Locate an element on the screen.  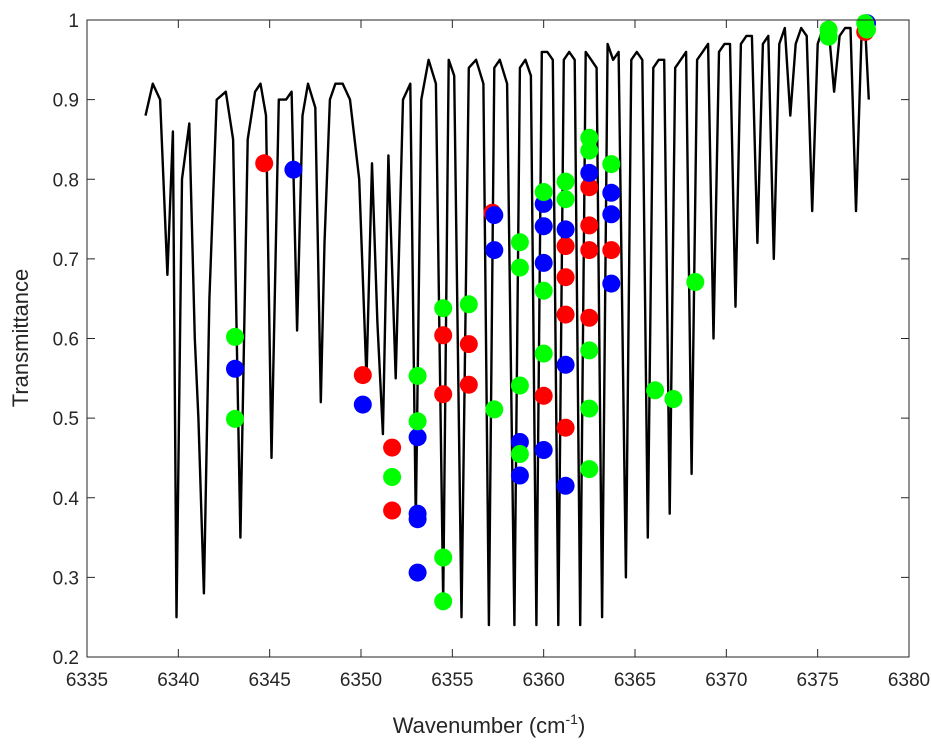
x-tick-label: 6370 is located at coordinates (726, 680).